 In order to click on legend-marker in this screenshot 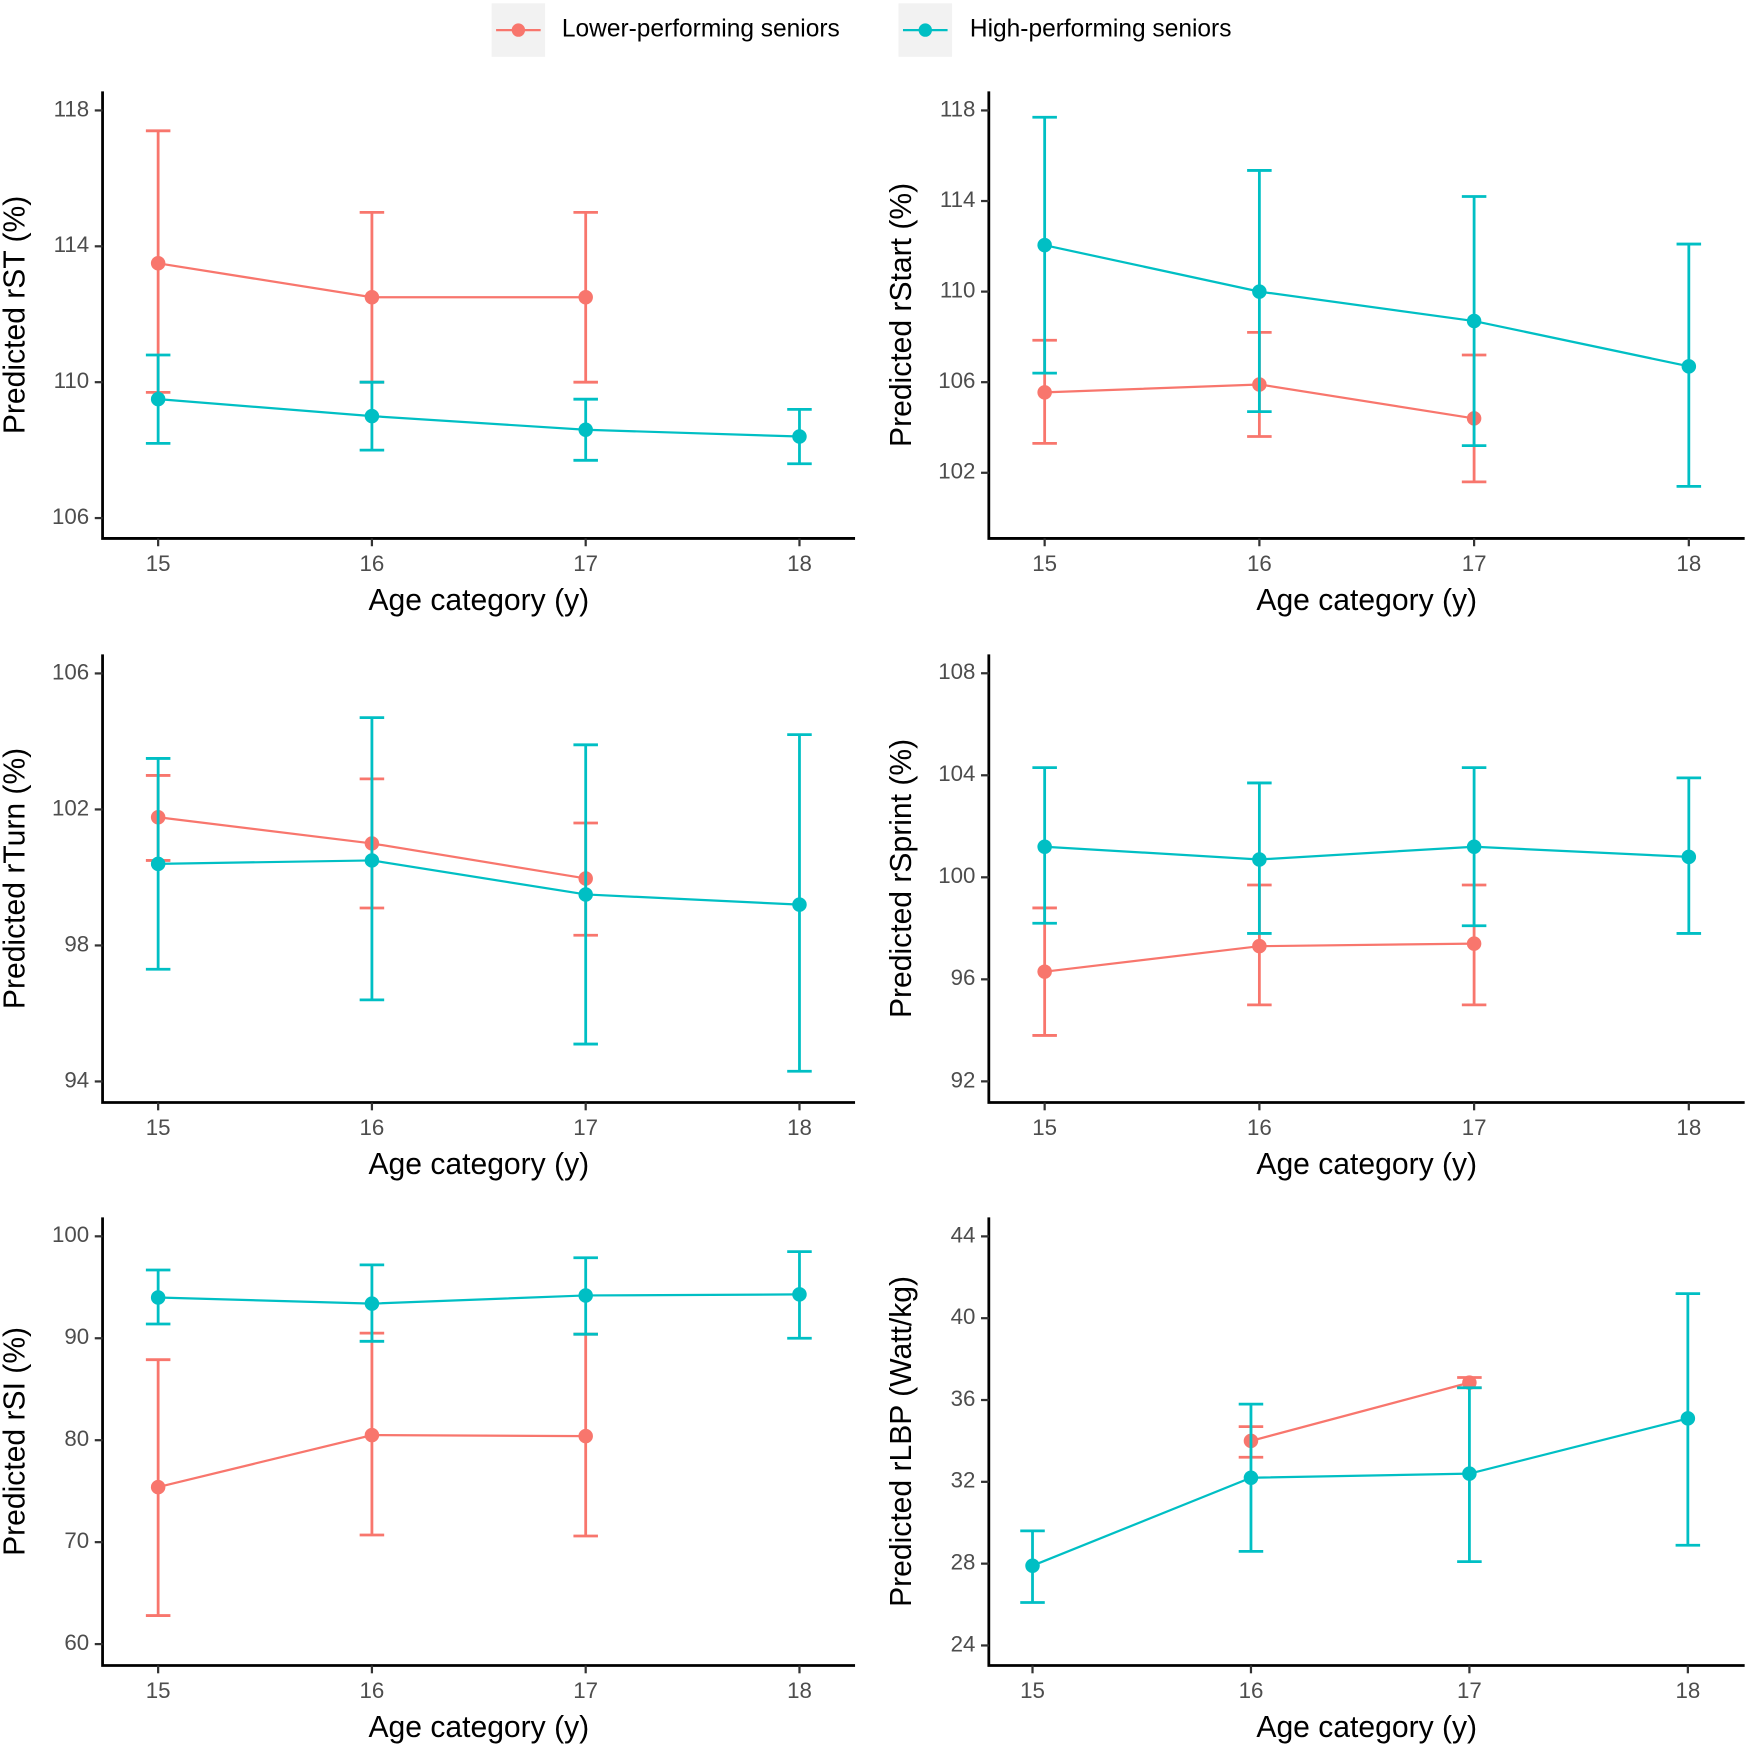, I will do `click(925, 30)`.